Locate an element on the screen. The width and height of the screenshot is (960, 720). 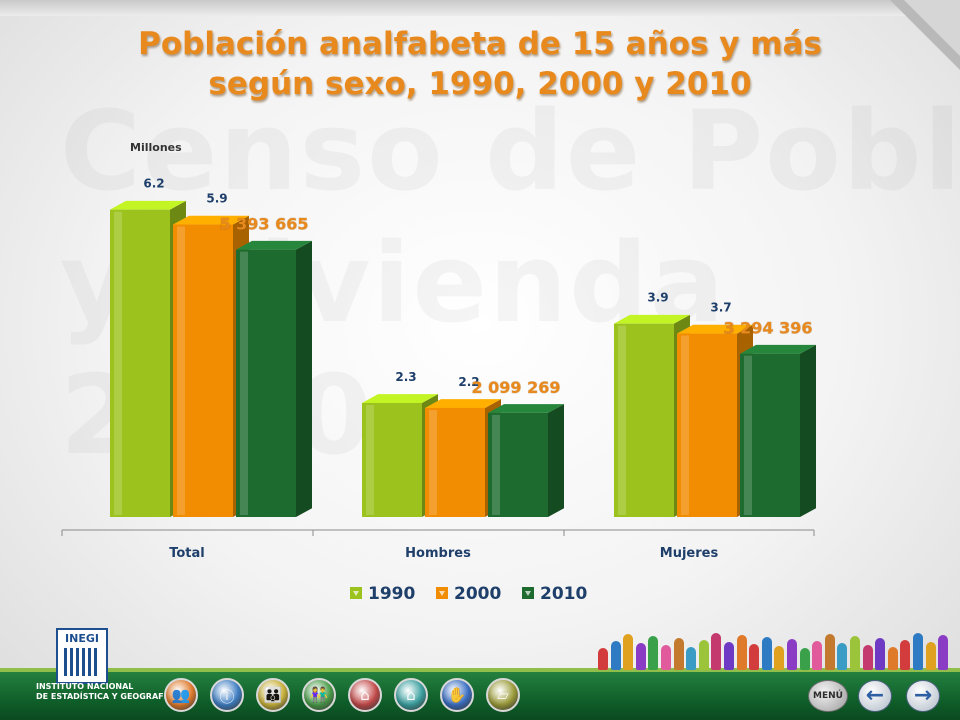
x-tick-label: Total is located at coordinates (187, 553).